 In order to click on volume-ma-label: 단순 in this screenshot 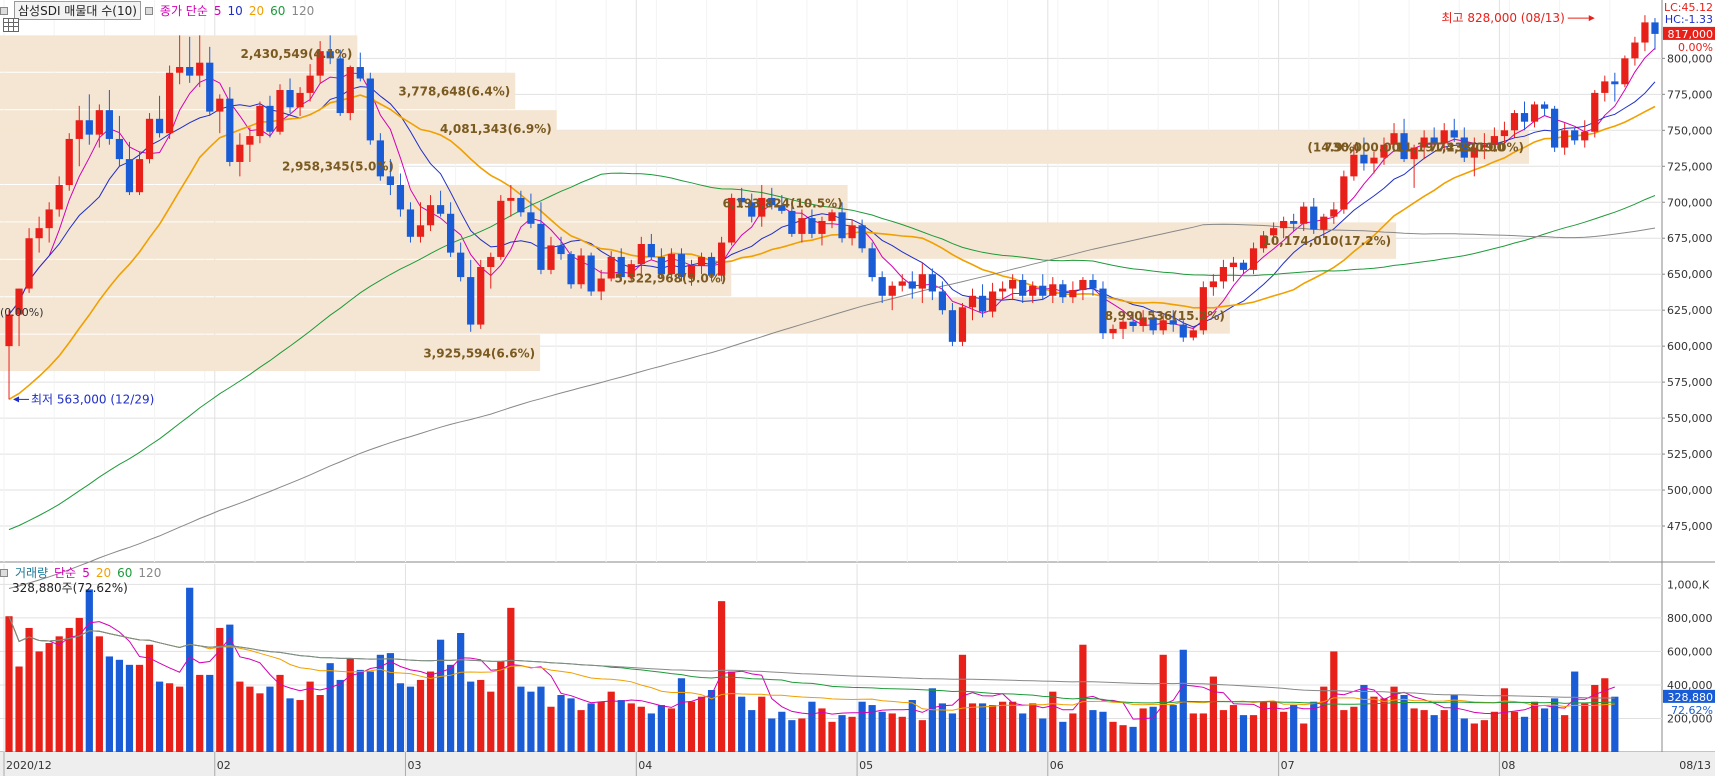, I will do `click(65, 573)`.